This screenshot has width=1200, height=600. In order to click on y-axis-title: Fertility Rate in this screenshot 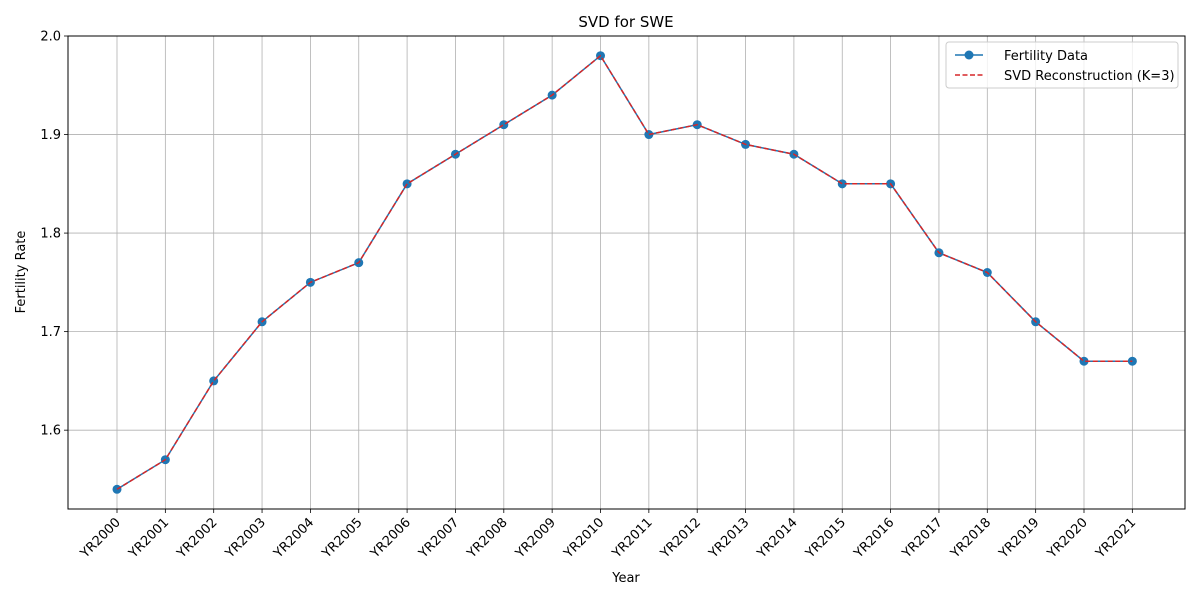, I will do `click(21, 272)`.